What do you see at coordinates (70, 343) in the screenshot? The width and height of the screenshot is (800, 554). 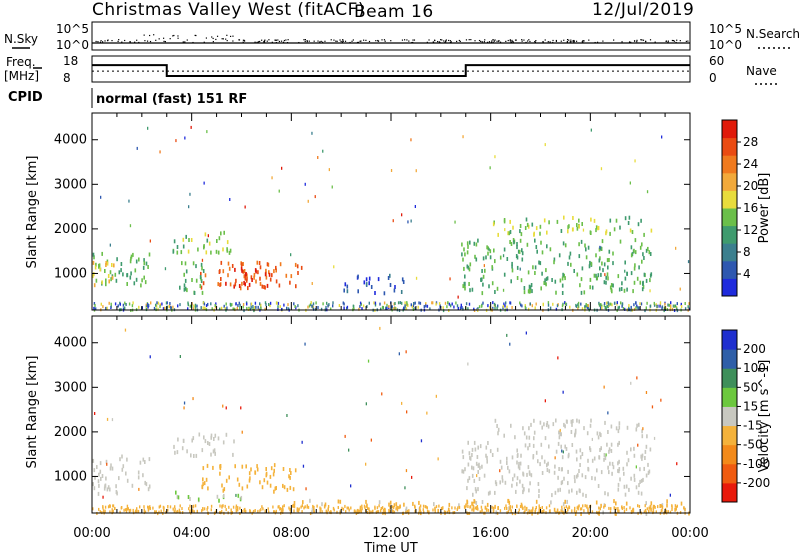 I see `y-tick-label: 4000` at bounding box center [70, 343].